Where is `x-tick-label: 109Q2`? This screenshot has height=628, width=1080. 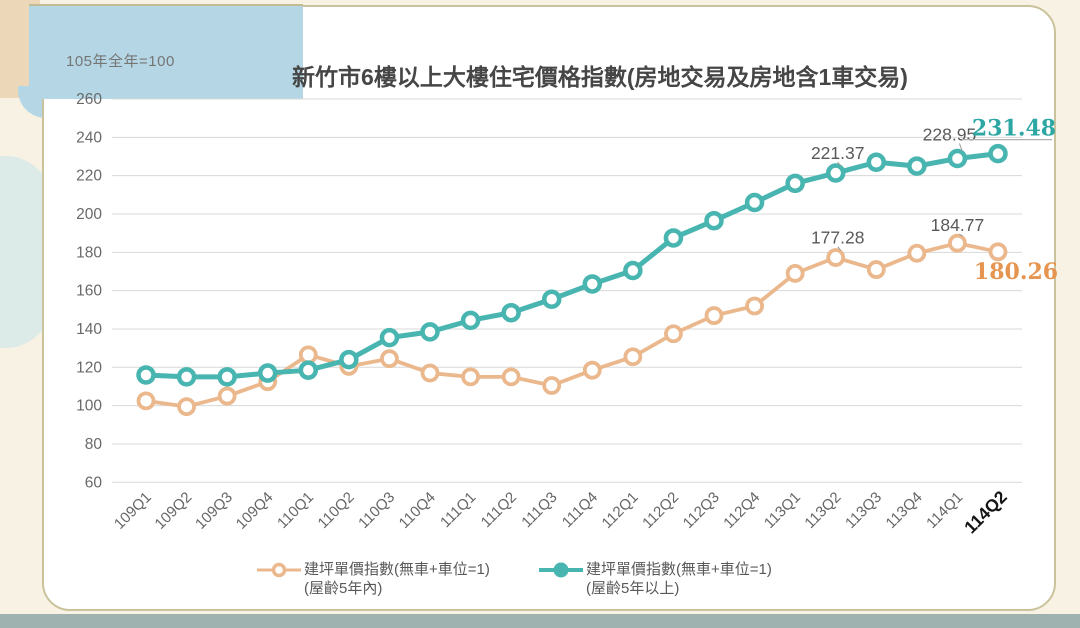
x-tick-label: 109Q2 is located at coordinates (174, 511).